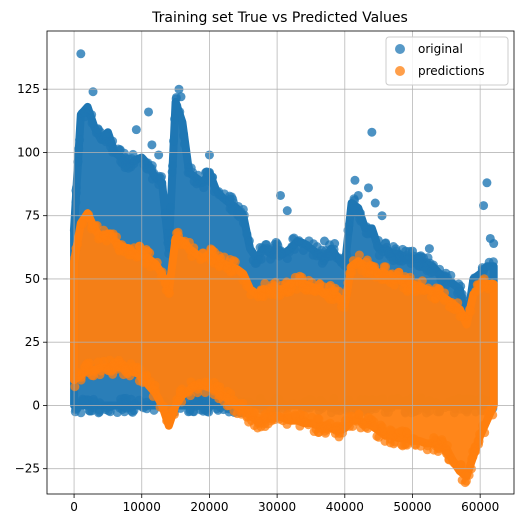  What do you see at coordinates (28, 152) in the screenshot?
I see `y-tick-label: 100` at bounding box center [28, 152].